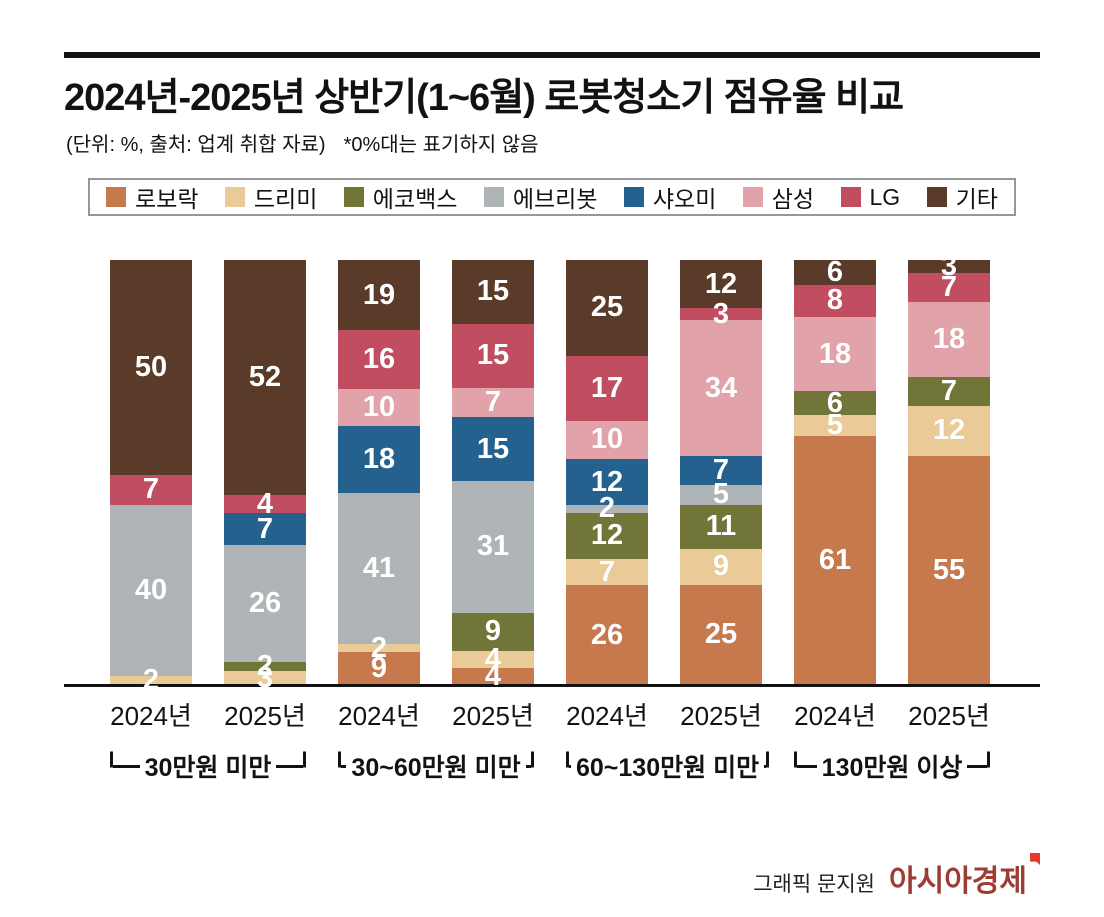 Image resolution: width=1104 pixels, height=917 pixels. What do you see at coordinates (151, 680) in the screenshot?
I see `bar-segment: 2` at bounding box center [151, 680].